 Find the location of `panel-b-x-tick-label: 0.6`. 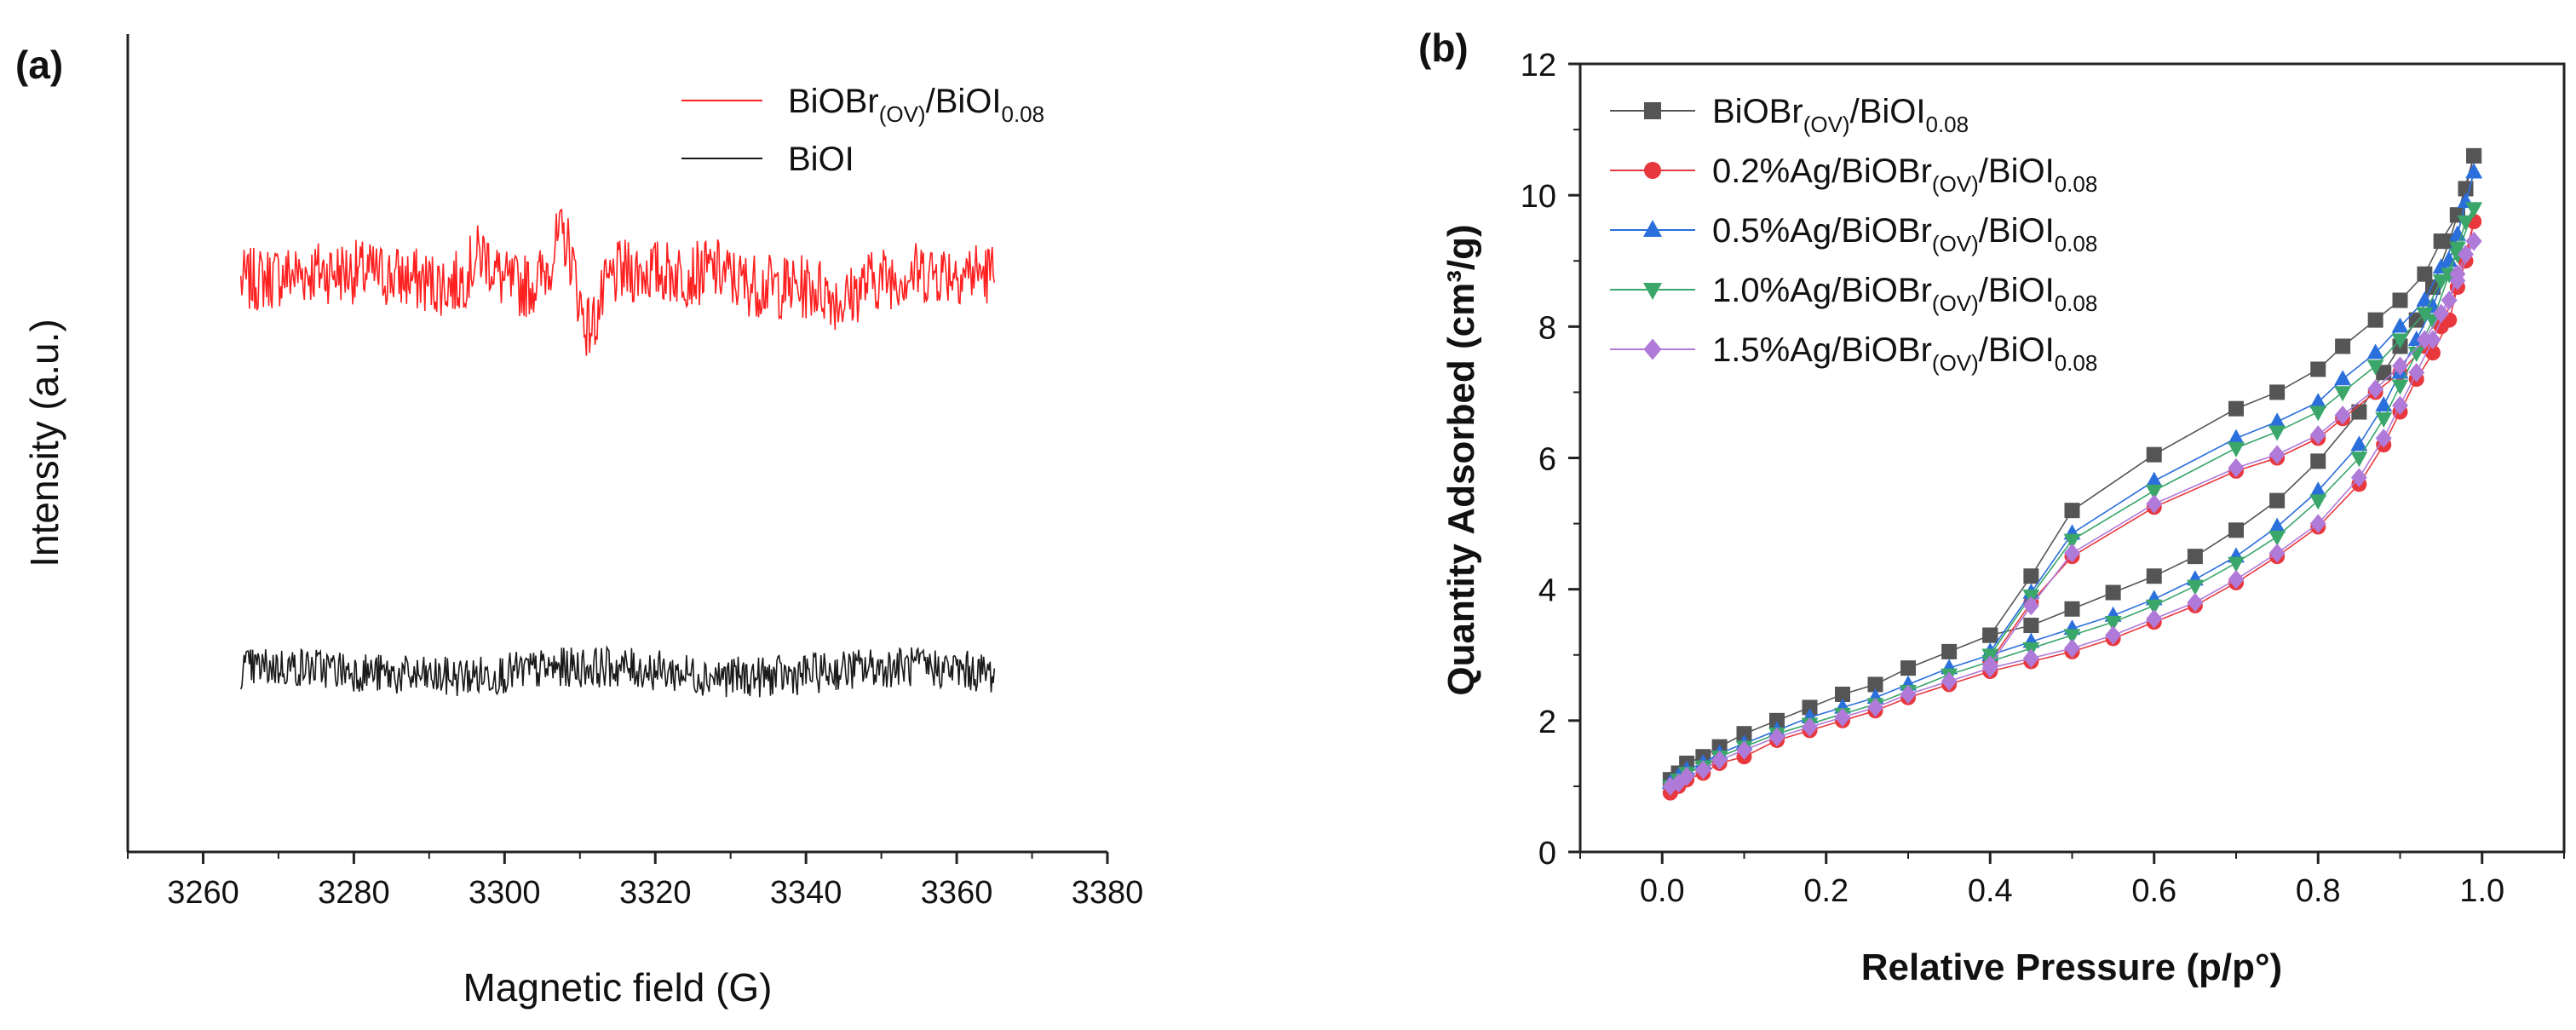

panel-b-x-tick-label: 0.6 is located at coordinates (2153, 891).